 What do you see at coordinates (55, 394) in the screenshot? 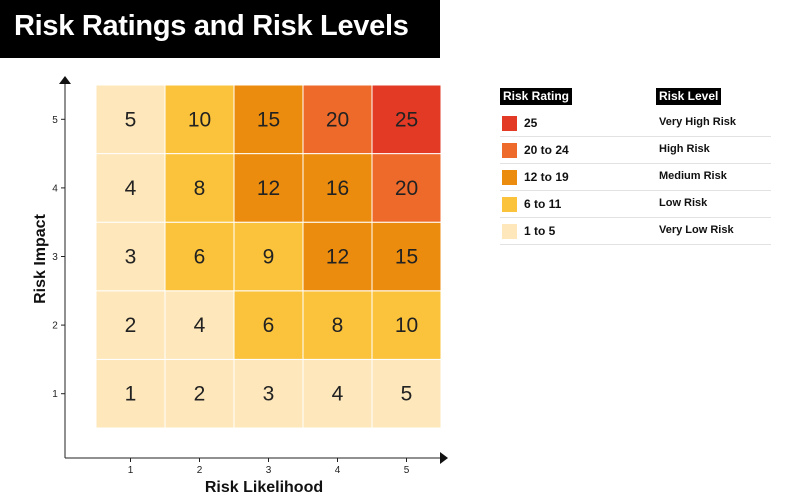
I see `y-tick-label: 1` at bounding box center [55, 394].